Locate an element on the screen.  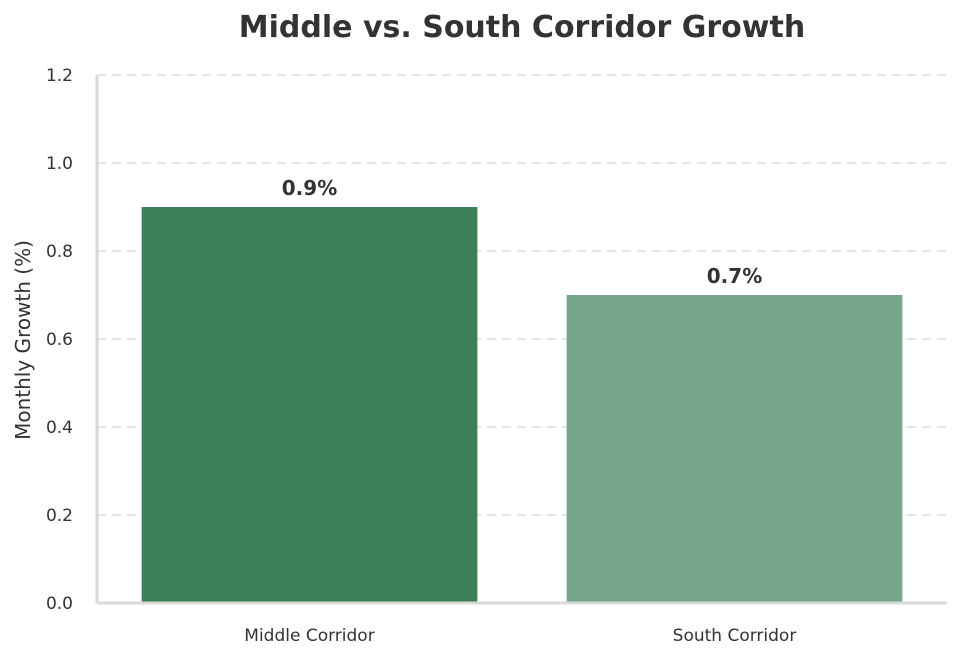
y-tick-labels: 0.0 0.2 0.4 0.6 0.8 1.0 1.2 is located at coordinates (59, 340).